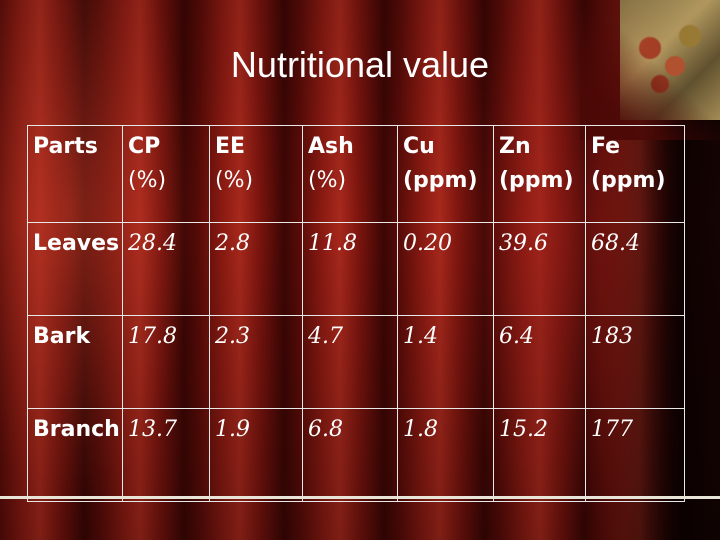 The width and height of the screenshot is (720, 540). Describe the element at coordinates (635, 269) in the screenshot. I see `cell-fe: 68.4` at that location.